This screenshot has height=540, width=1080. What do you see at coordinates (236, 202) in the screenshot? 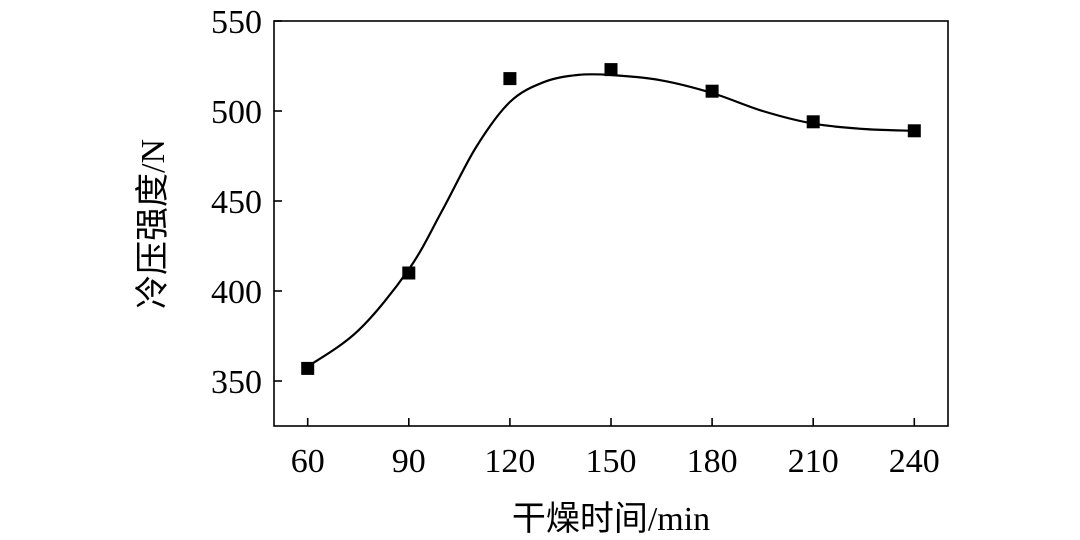
I see `y-tick-label: 450` at bounding box center [236, 202].